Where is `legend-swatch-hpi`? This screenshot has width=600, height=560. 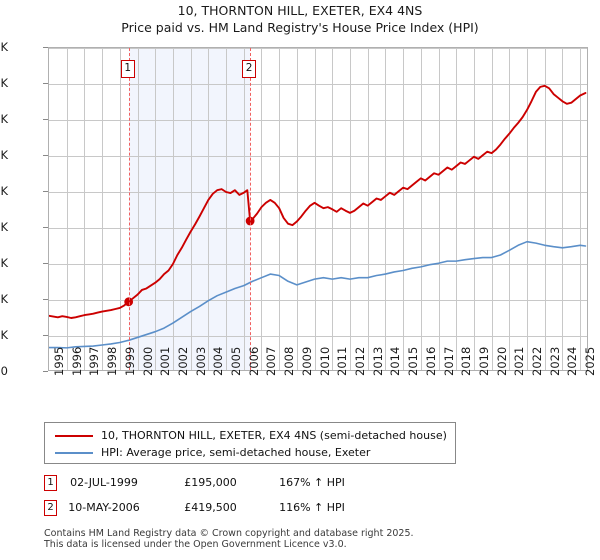
legend-swatch-hpi is located at coordinates (74, 452).